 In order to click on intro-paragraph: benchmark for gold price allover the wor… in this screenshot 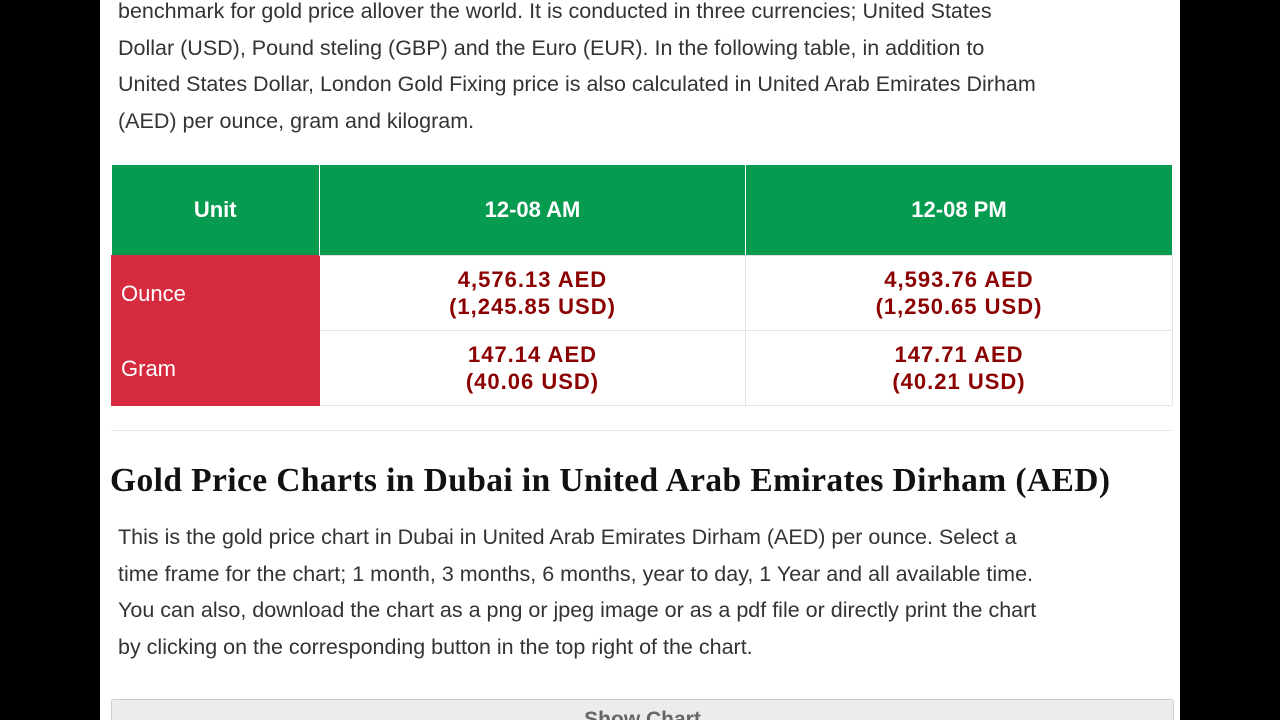, I will do `click(577, 69)`.